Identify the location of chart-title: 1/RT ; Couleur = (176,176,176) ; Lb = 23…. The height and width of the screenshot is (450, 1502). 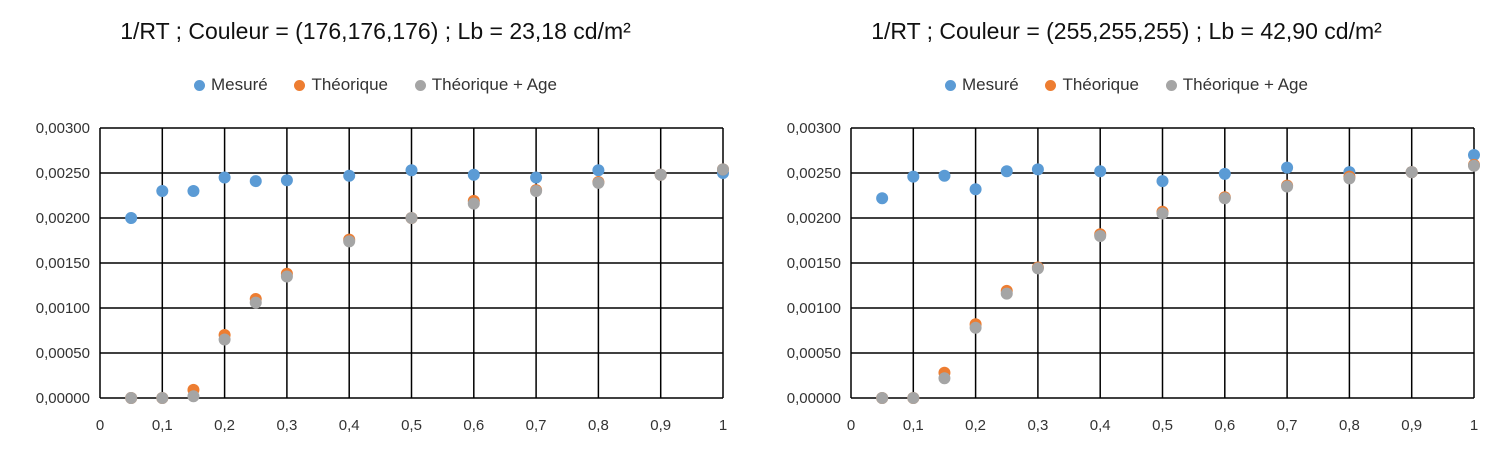
(375, 31).